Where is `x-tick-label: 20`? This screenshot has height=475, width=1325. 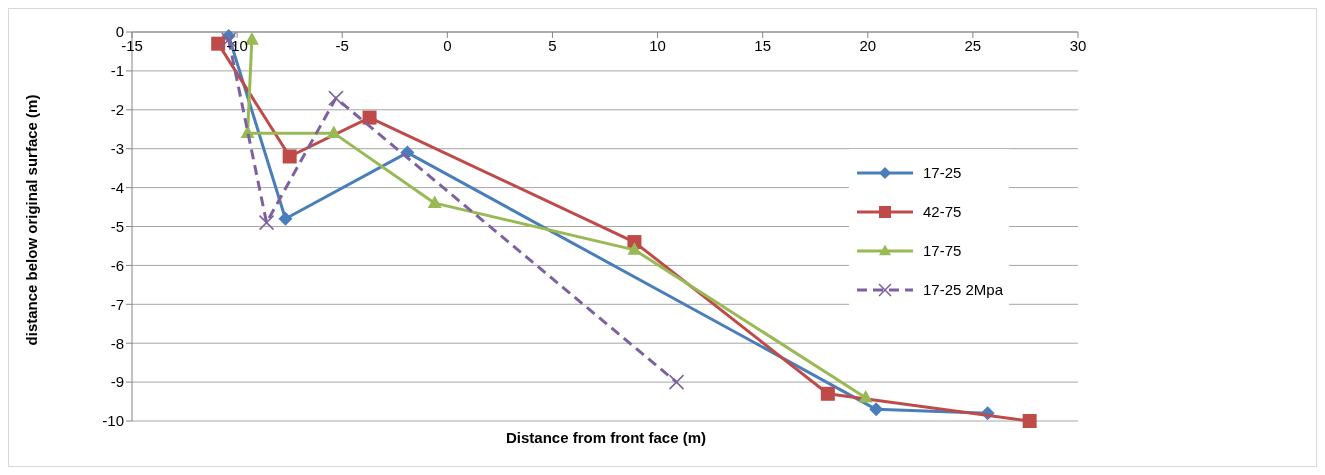
x-tick-label: 20 is located at coordinates (868, 45).